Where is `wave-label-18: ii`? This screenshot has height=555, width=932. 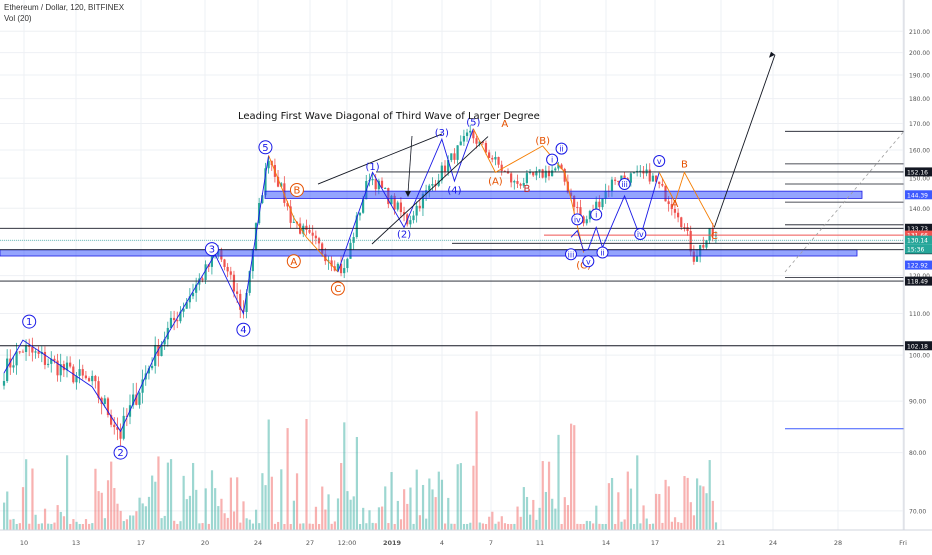 wave-label-18: ii is located at coordinates (561, 149).